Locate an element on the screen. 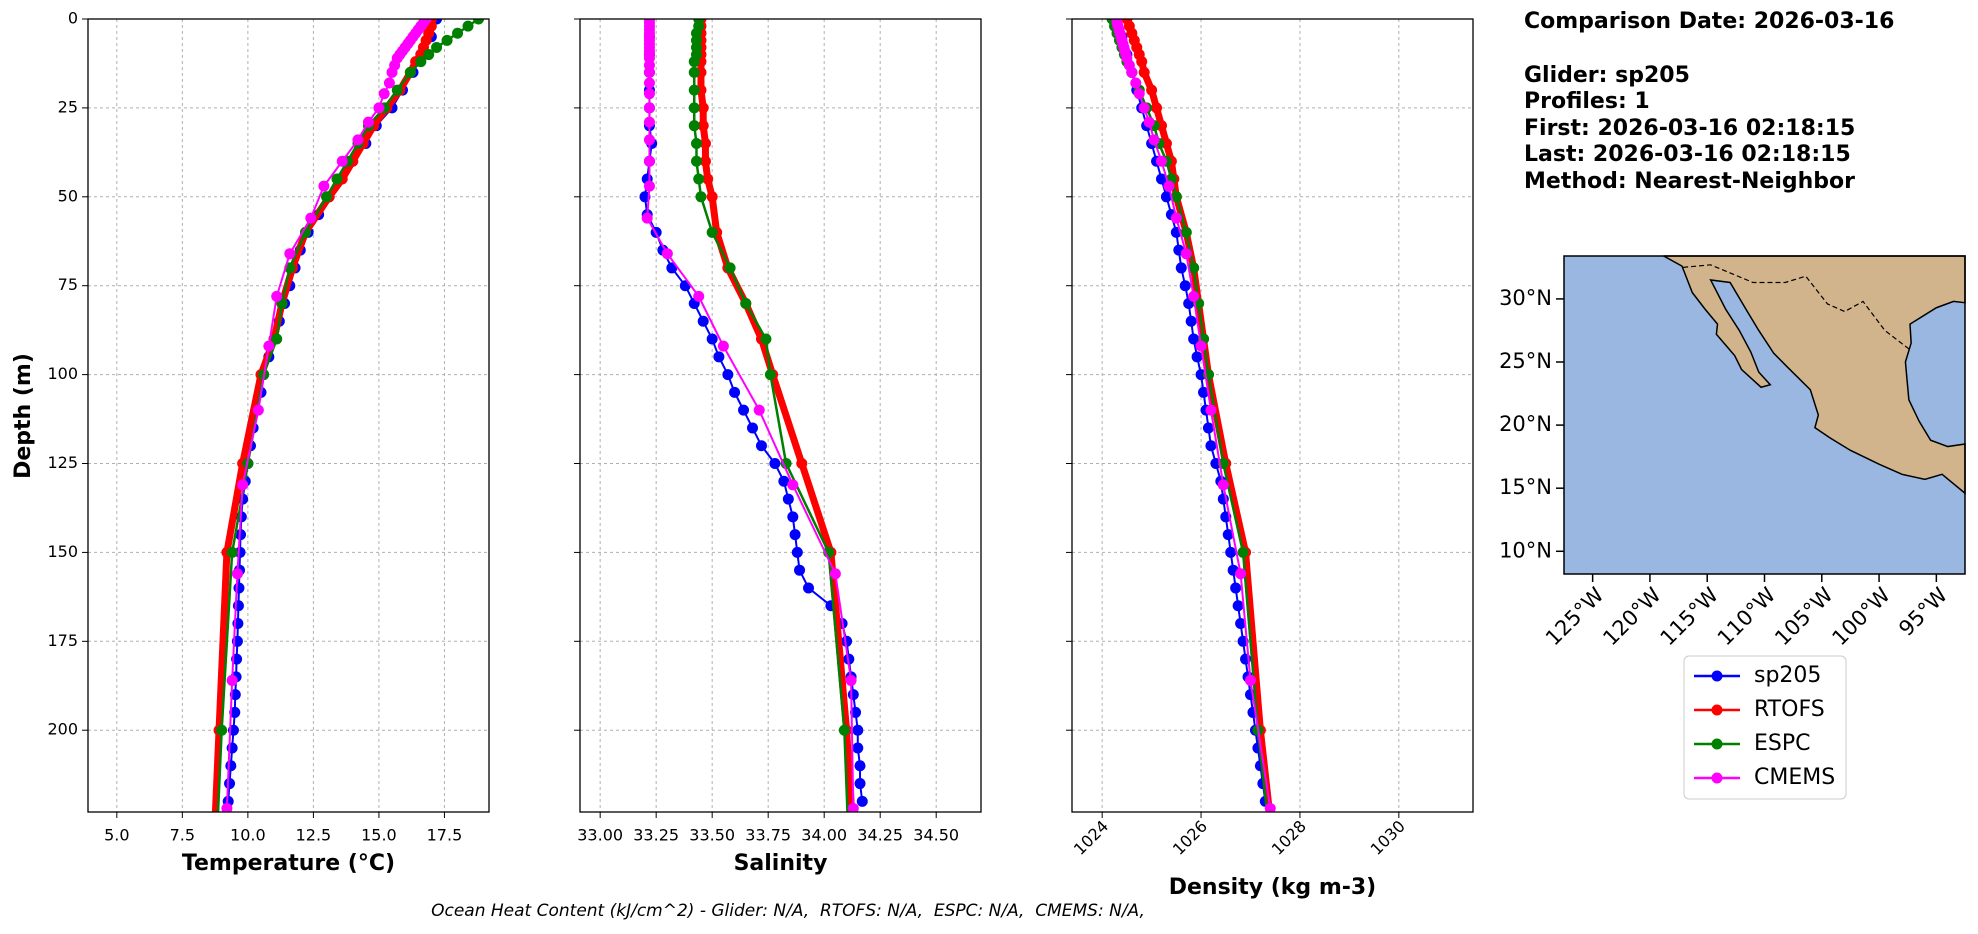 This screenshot has height=934, width=1978. info-line: First: 2026-03-16 02:18:15 is located at coordinates (1689, 128).